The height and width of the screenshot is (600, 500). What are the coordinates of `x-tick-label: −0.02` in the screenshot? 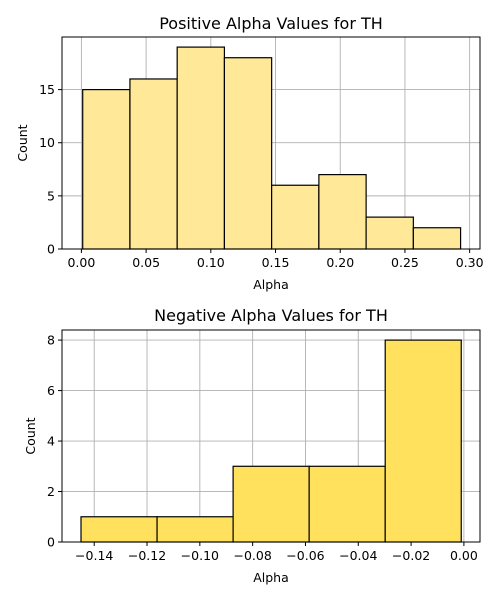 It's located at (411, 555).